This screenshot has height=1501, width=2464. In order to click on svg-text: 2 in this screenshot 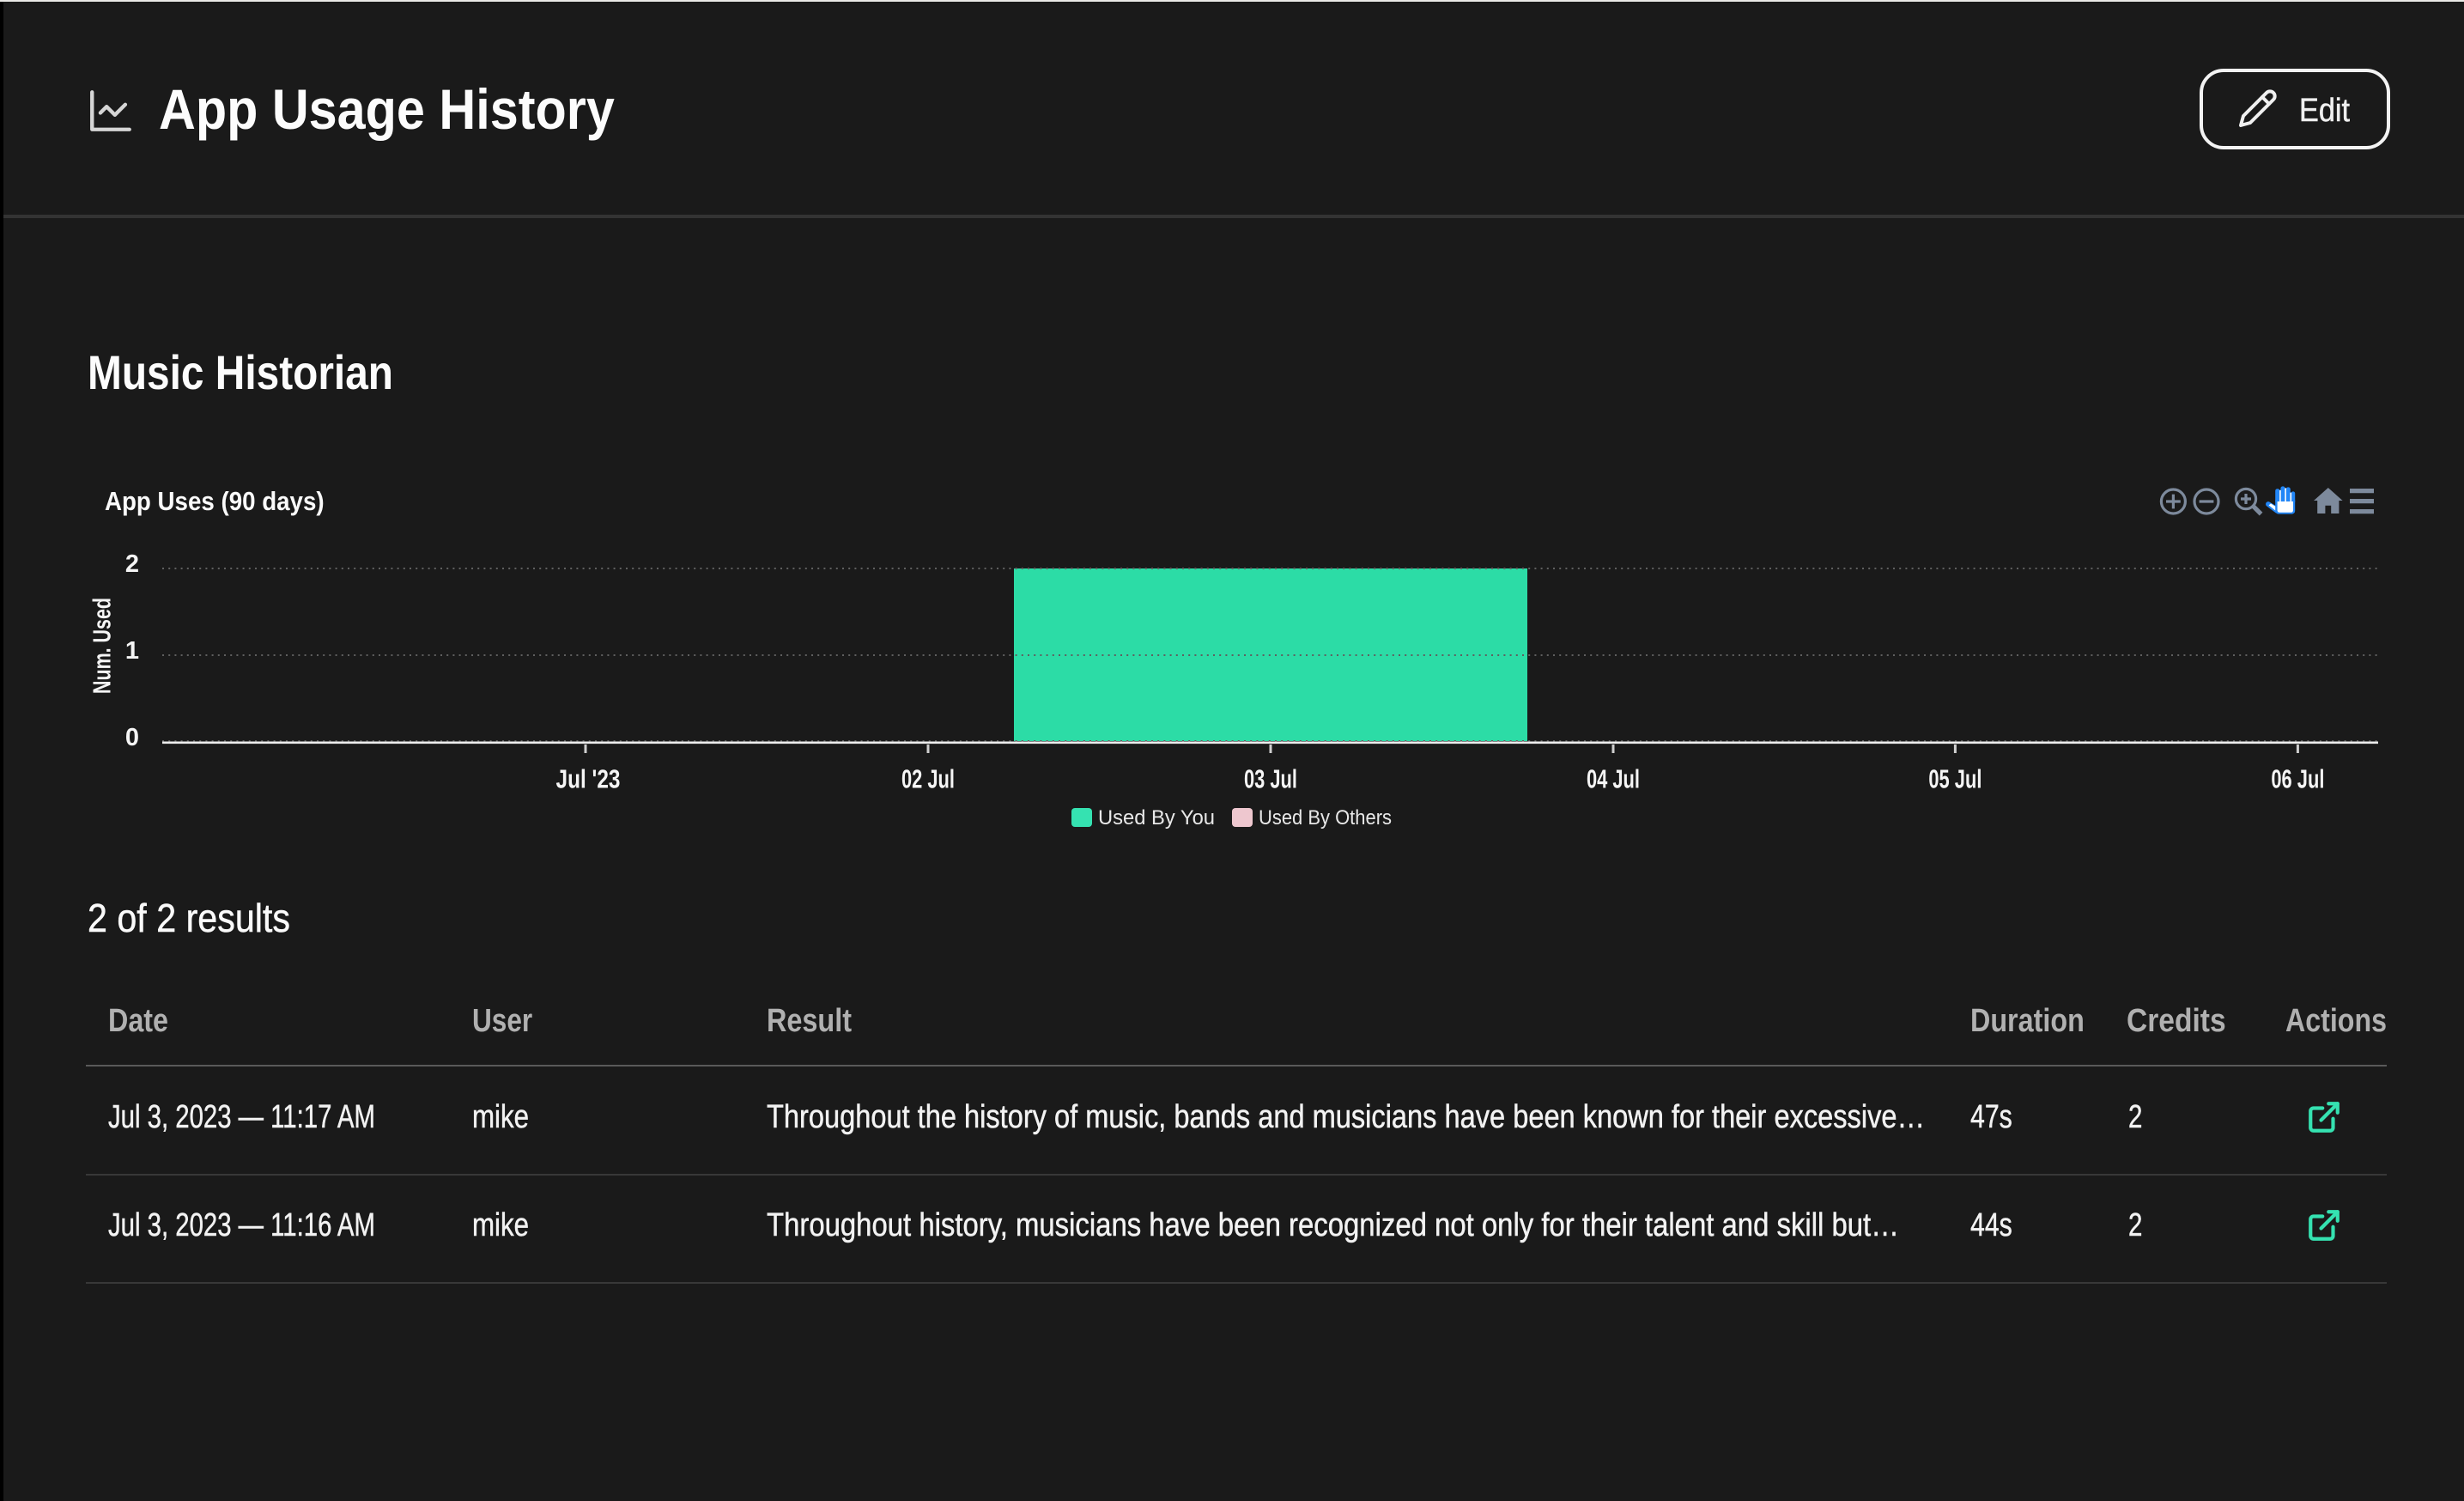, I will do `click(132, 564)`.